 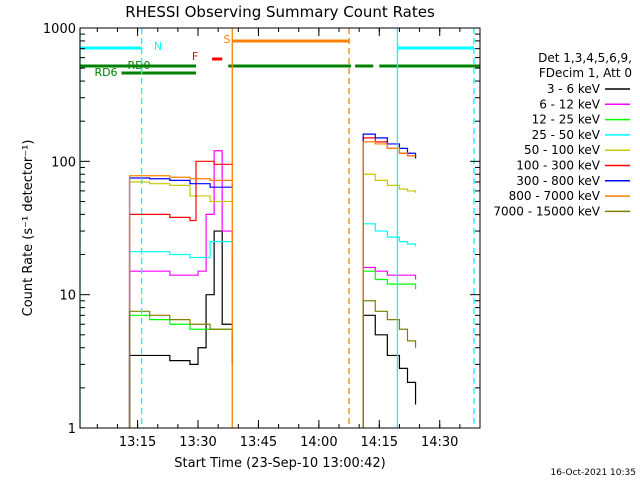 I want to click on plot-timestamp: 16-Oct-2021 10:35, so click(x=593, y=473).